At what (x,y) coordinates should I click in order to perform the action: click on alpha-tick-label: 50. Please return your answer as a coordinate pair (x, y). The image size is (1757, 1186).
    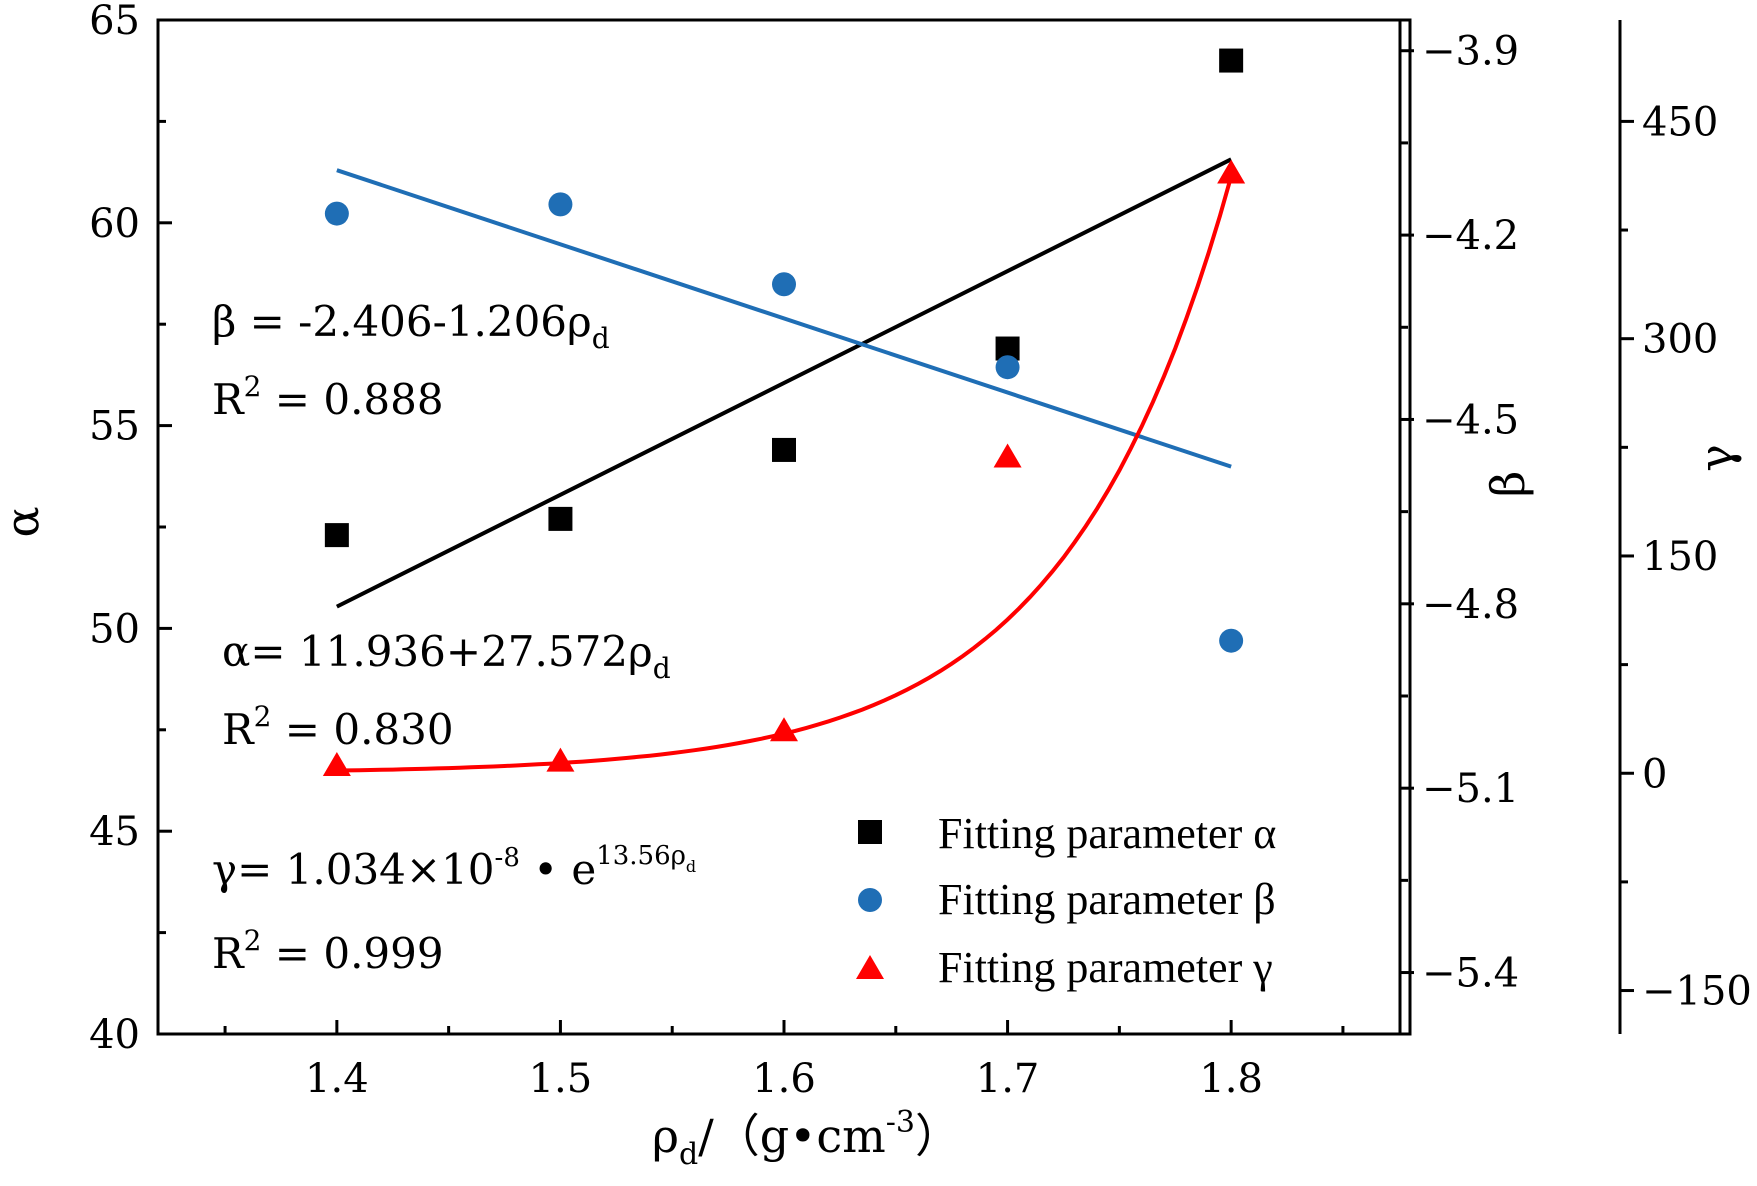
    Looking at the image, I should click on (114, 629).